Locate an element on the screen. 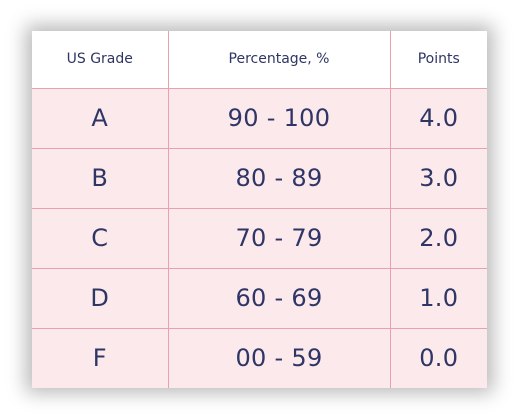 The image size is (519, 419). percentage-cell: 70 - 79 is located at coordinates (279, 238).